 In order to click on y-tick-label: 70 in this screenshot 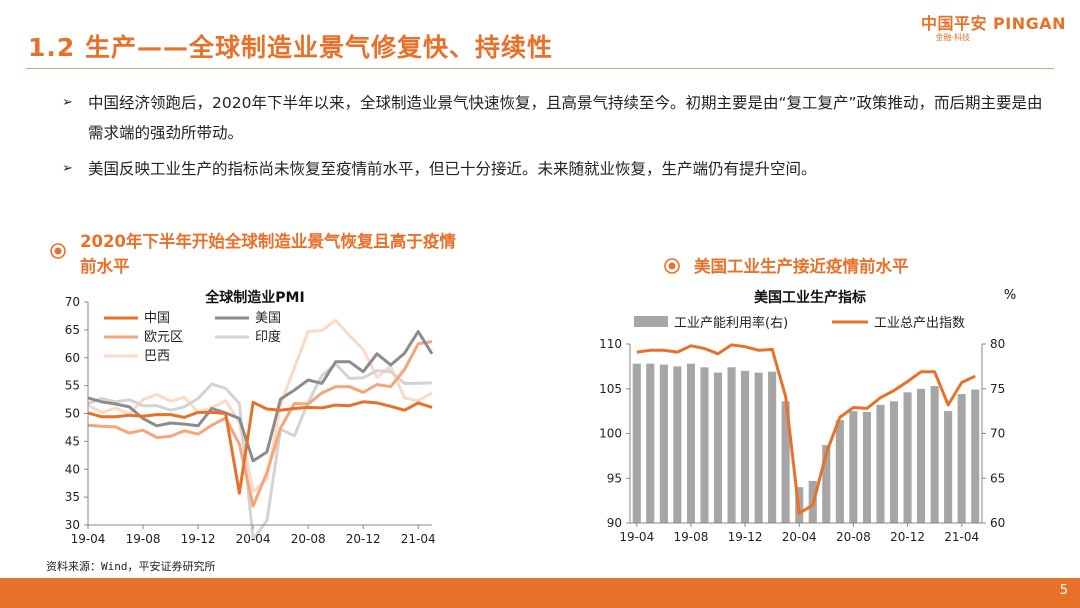, I will do `click(72, 302)`.